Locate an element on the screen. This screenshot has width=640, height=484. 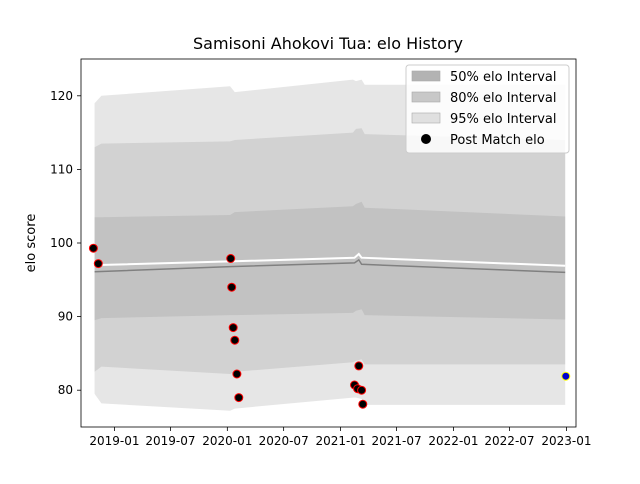
x-tick-label: 2021-07 is located at coordinates (396, 441).